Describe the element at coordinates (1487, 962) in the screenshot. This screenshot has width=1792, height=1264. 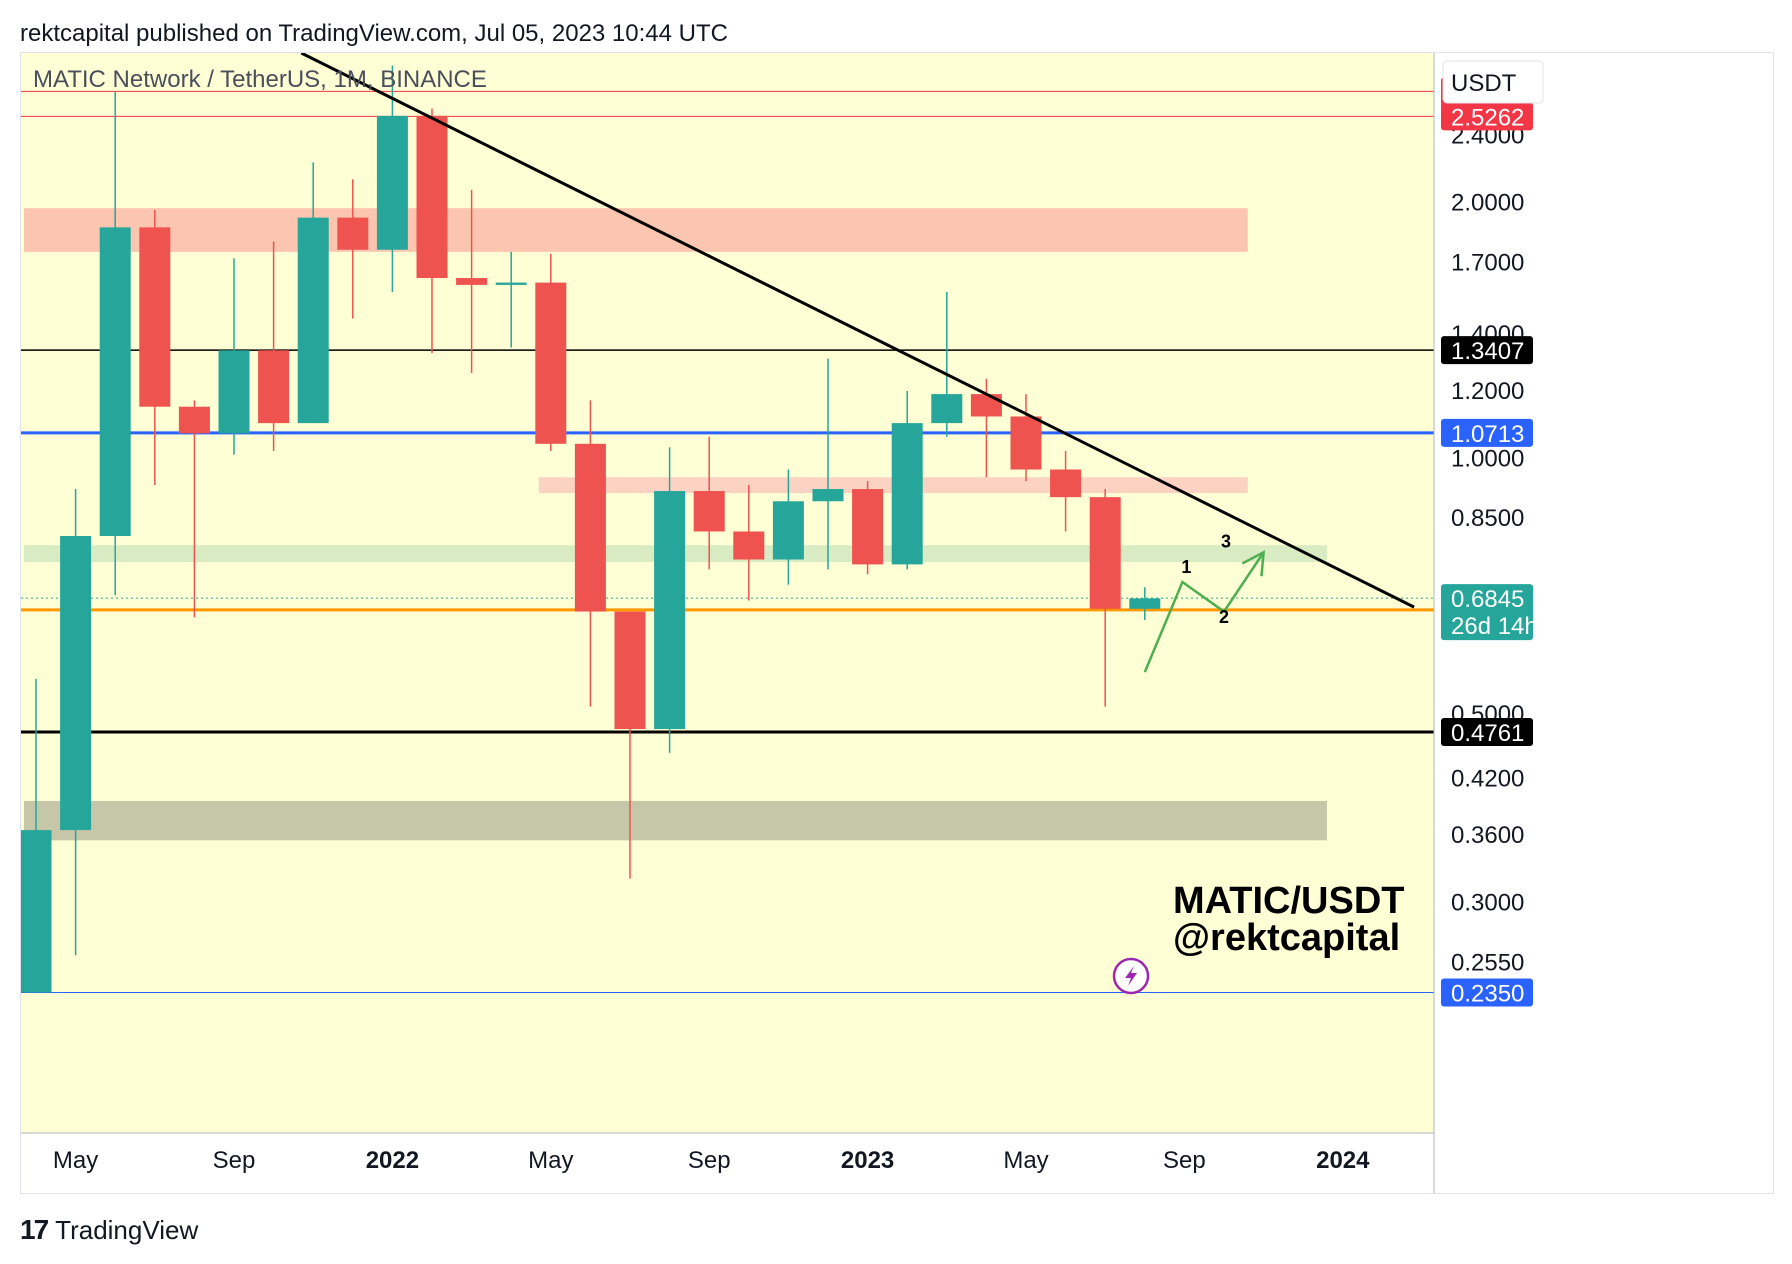
I see `price-tick-label: 0.2550` at that location.